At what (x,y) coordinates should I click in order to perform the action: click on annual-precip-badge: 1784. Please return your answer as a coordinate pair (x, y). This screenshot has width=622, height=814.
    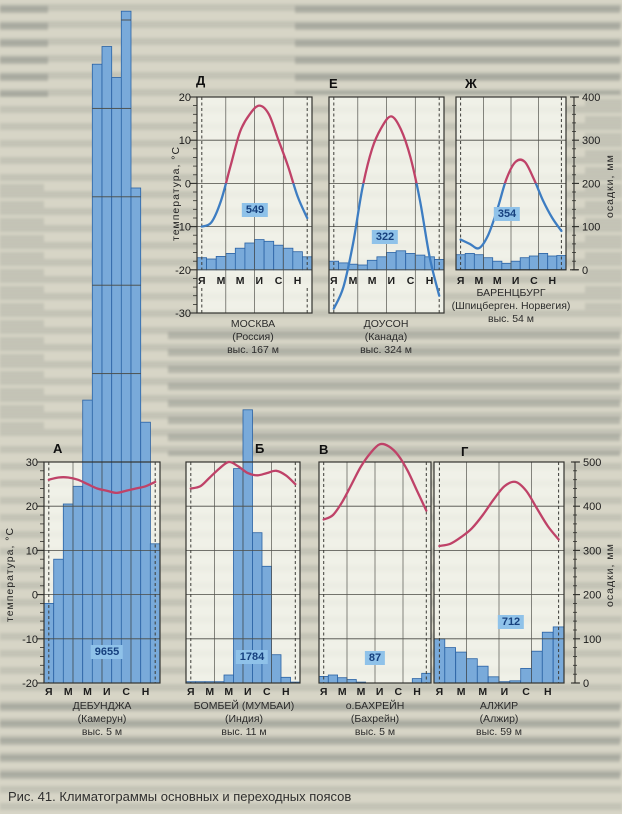
    Looking at the image, I should click on (252, 657).